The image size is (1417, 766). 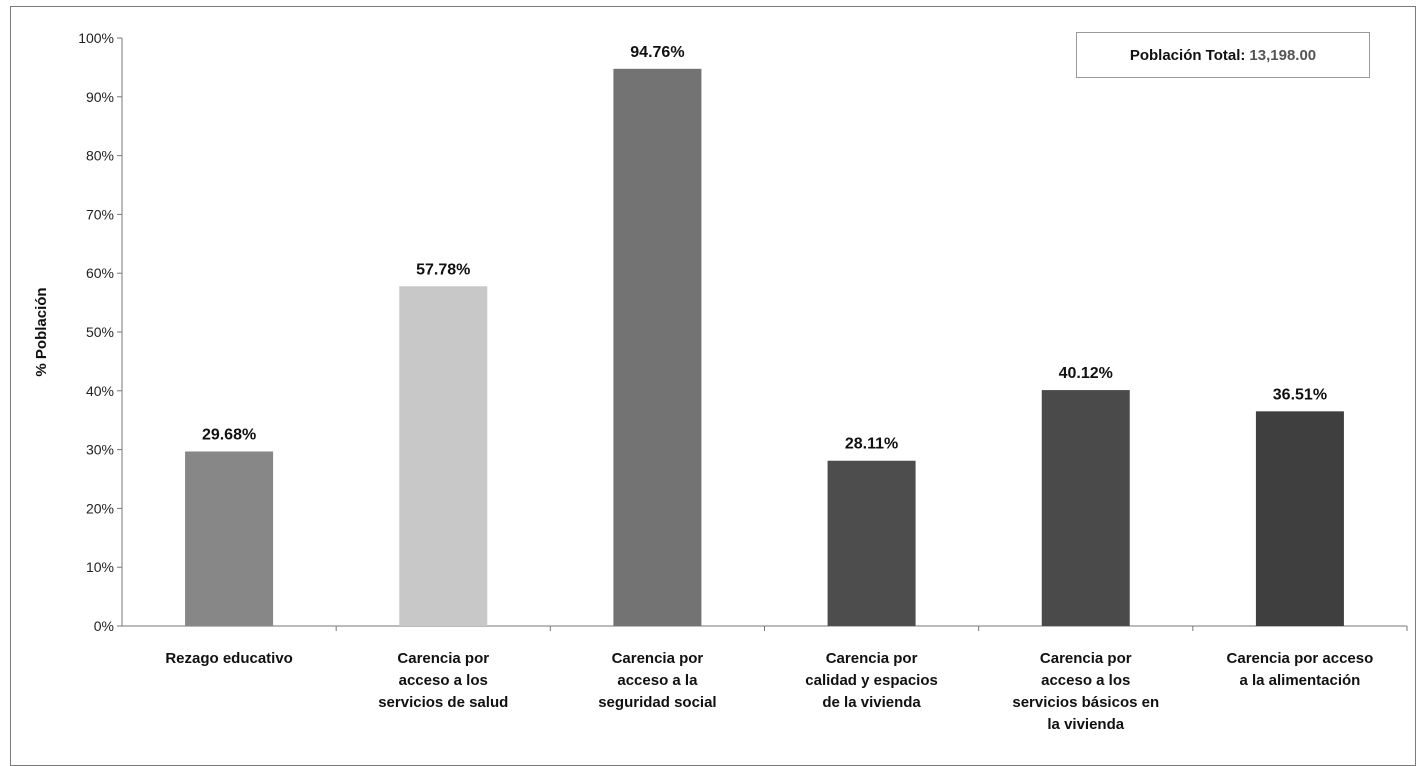 I want to click on y-tick-label: 20%, so click(x=100, y=508).